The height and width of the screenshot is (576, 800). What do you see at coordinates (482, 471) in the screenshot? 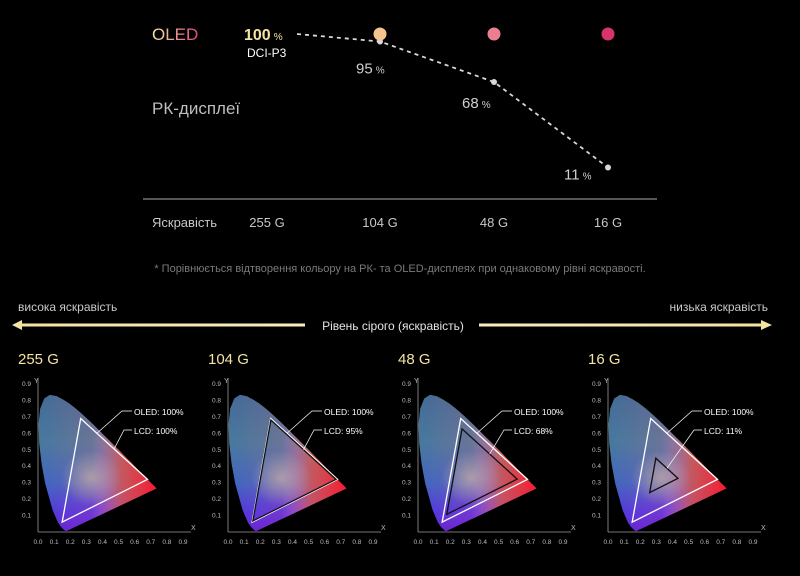
I see `lcd-gamut-triangle` at bounding box center [482, 471].